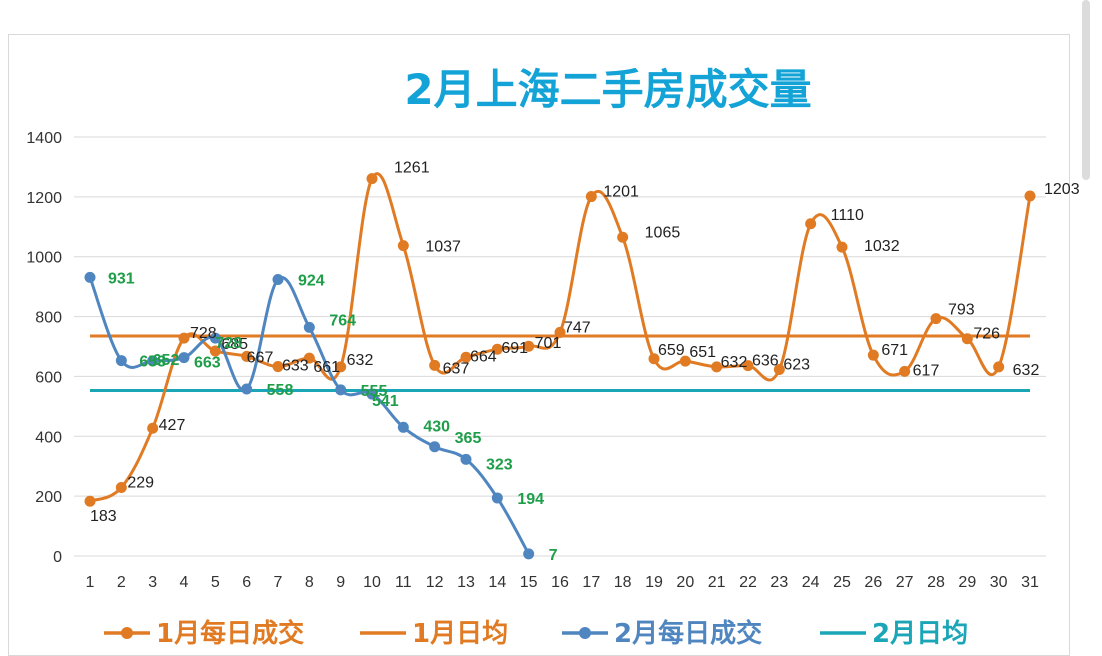 The image size is (1102, 656). I want to click on x-tick-31: 31, so click(1030, 582).